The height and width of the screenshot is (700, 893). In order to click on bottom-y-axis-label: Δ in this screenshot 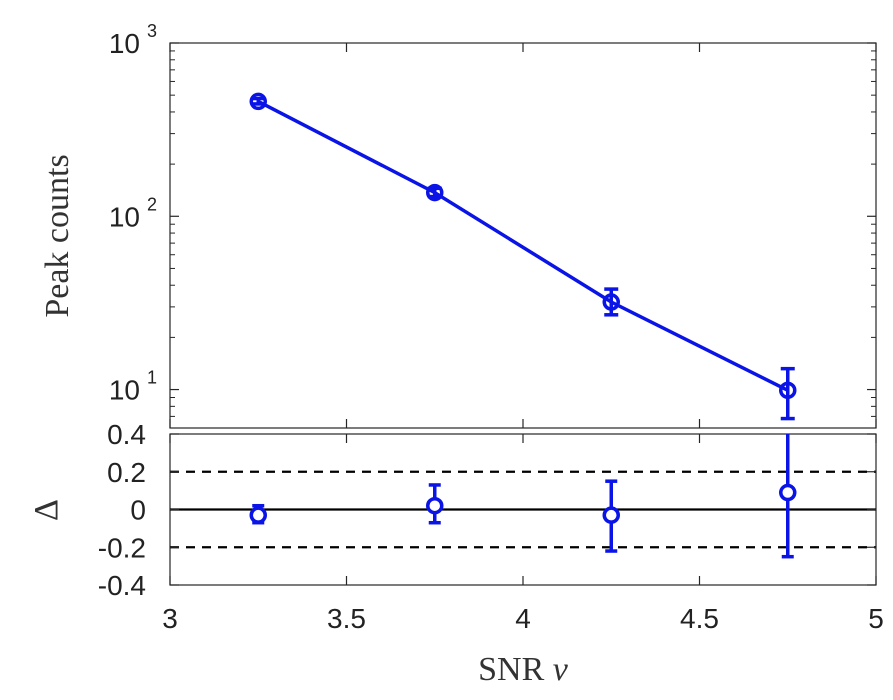, I will do `click(46, 510)`.